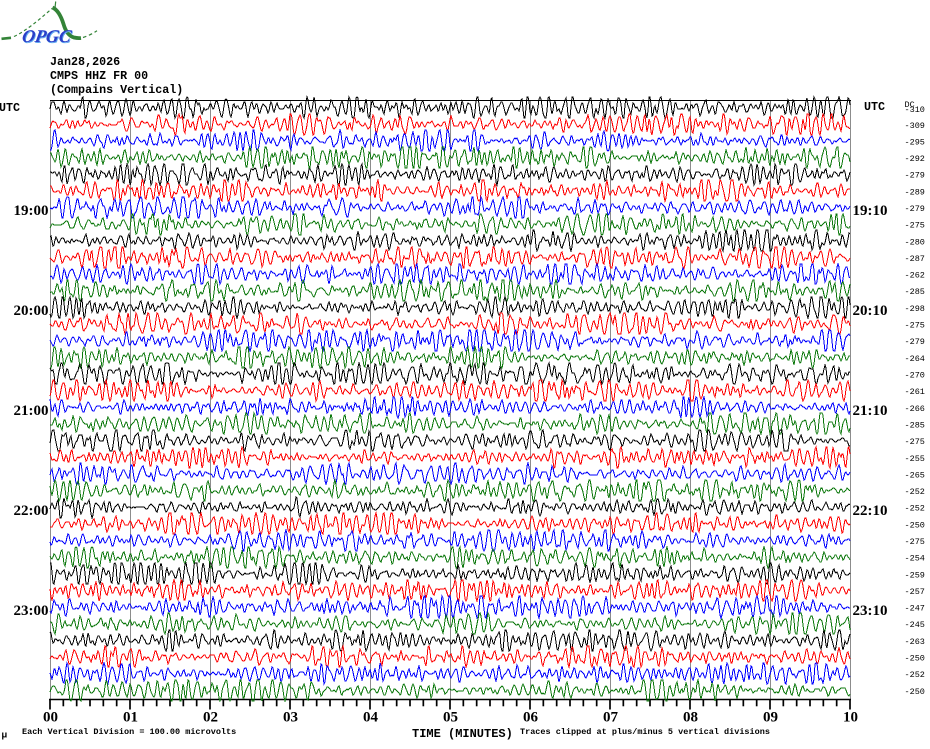 The height and width of the screenshot is (749, 930). What do you see at coordinates (915, 259) in the screenshot?
I see `svg-text: -287` at bounding box center [915, 259].